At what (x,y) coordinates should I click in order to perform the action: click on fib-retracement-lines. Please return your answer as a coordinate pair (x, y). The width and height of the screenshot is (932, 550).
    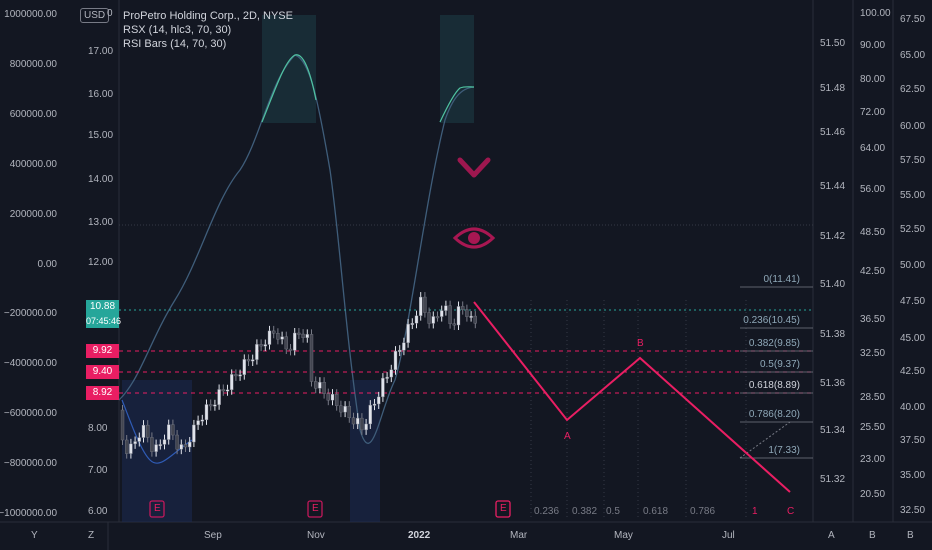
    Looking at the image, I should click on (776, 372).